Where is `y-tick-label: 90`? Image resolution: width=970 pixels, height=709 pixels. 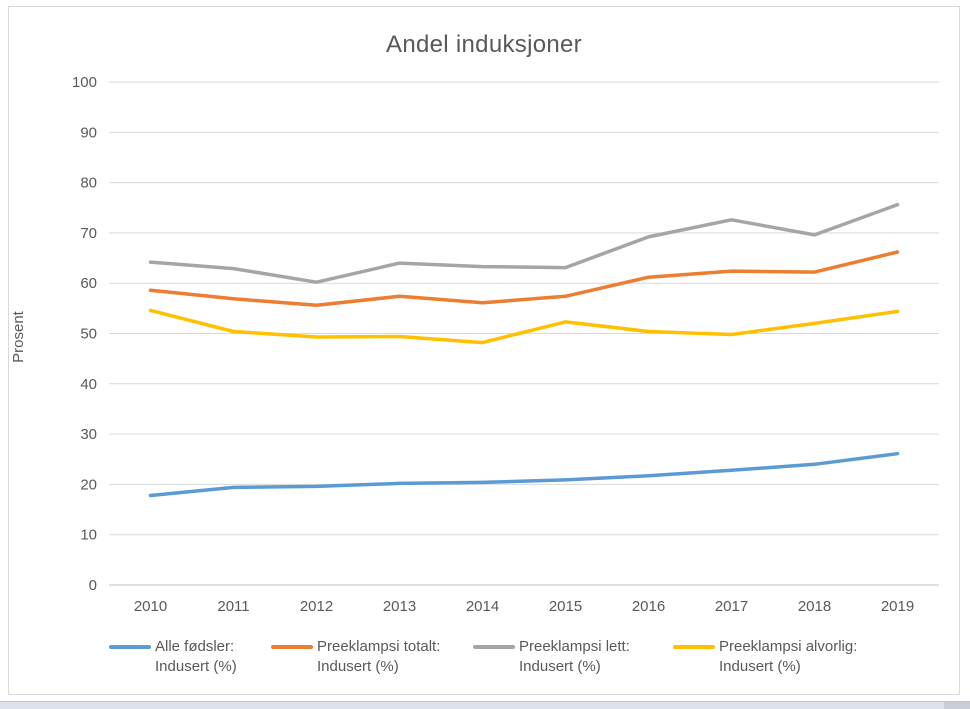
y-tick-label: 90 is located at coordinates (88, 132).